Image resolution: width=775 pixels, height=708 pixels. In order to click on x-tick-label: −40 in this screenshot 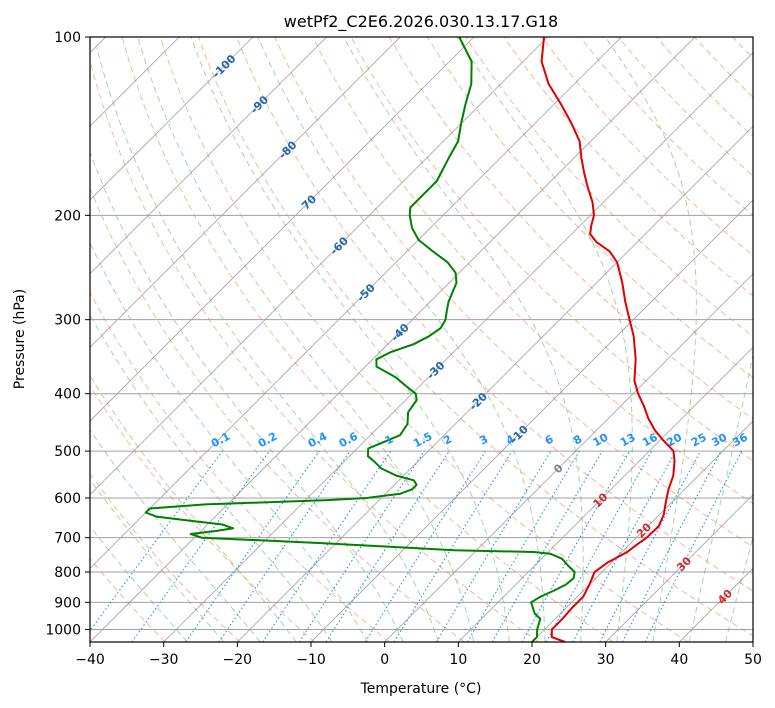, I will do `click(90, 660)`.